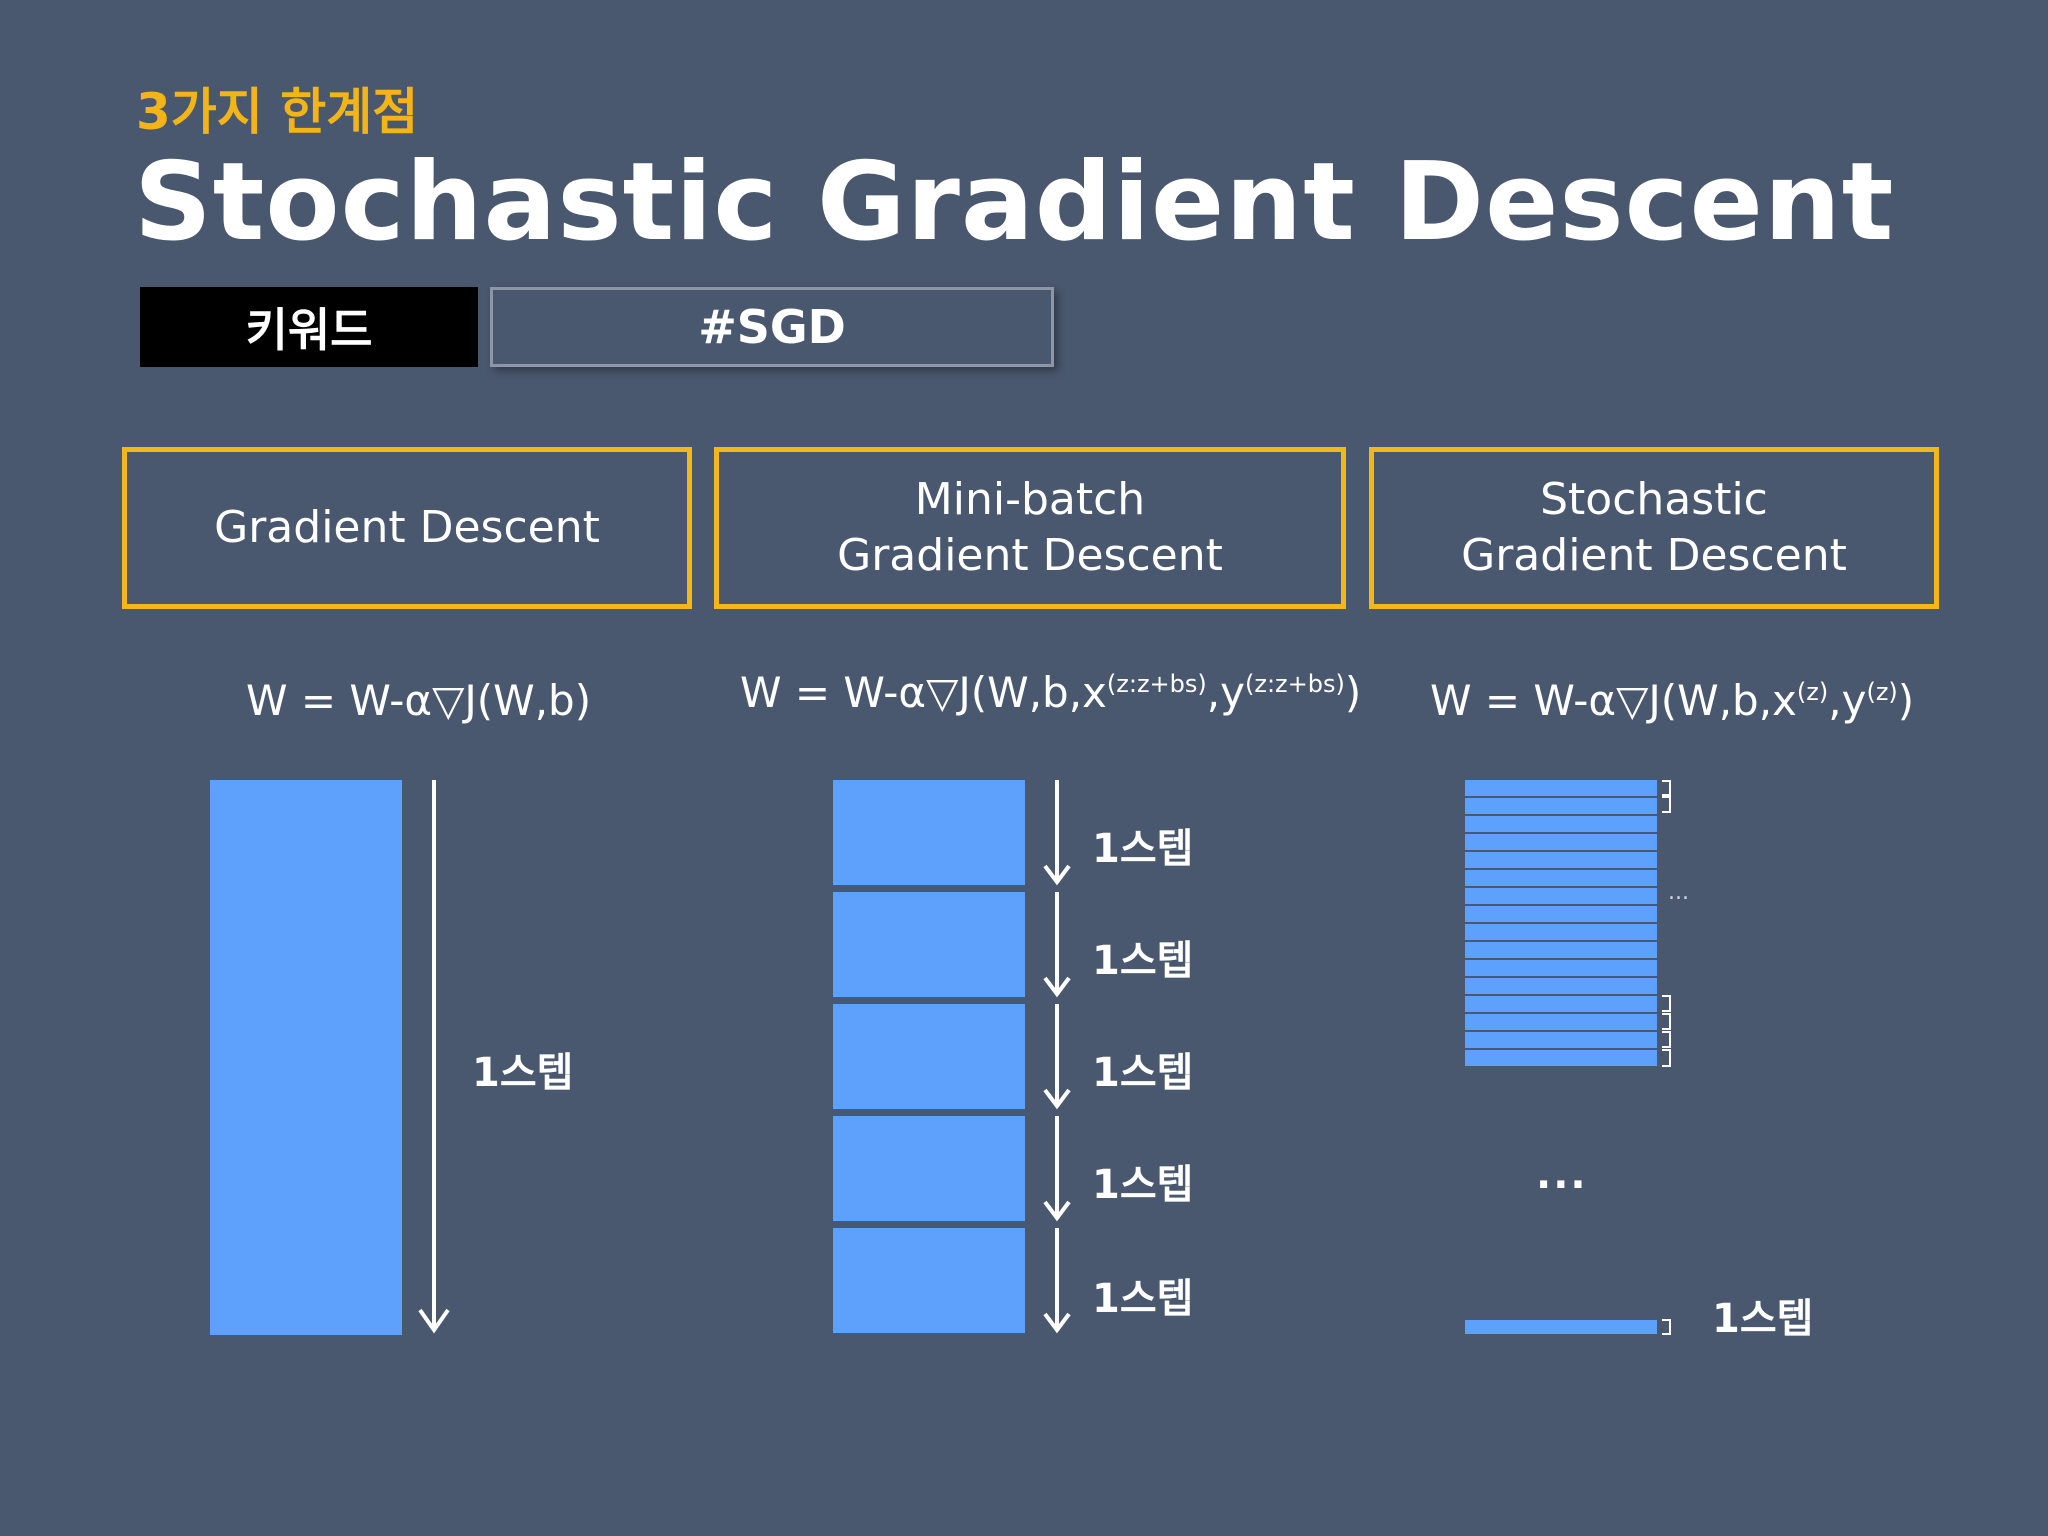  I want to click on mini-arrows, so click(1057, 1057).